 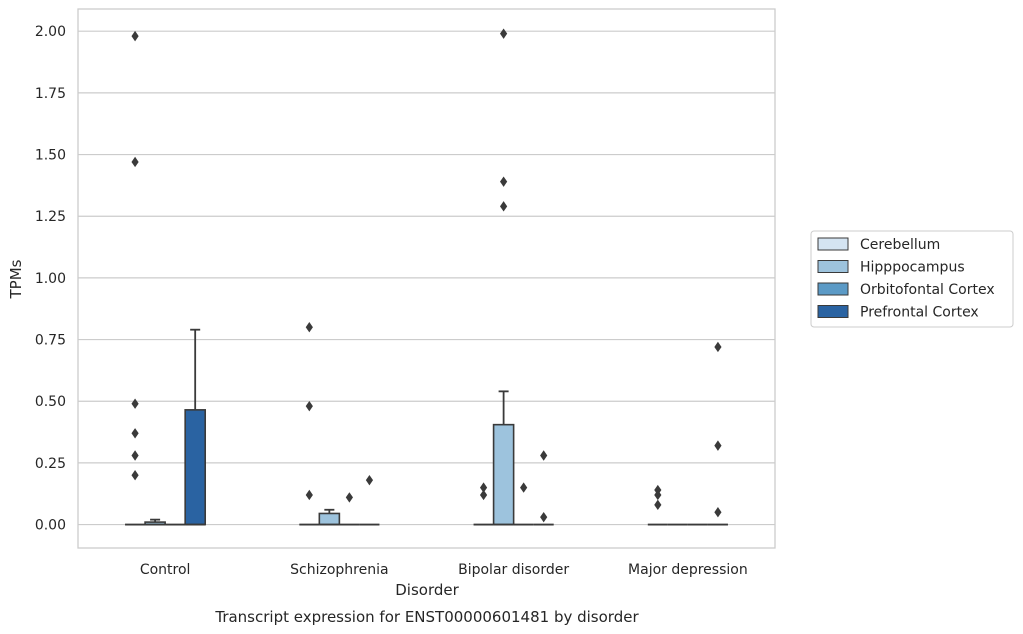 What do you see at coordinates (50, 464) in the screenshot?
I see `y-tick-label: 0.25` at bounding box center [50, 464].